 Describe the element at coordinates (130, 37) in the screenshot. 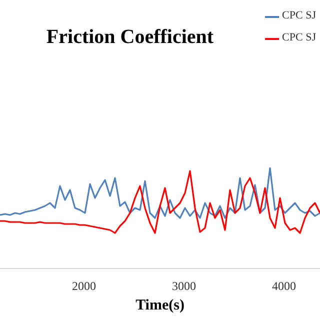

I see `chart-title: Friction Coefficient` at that location.